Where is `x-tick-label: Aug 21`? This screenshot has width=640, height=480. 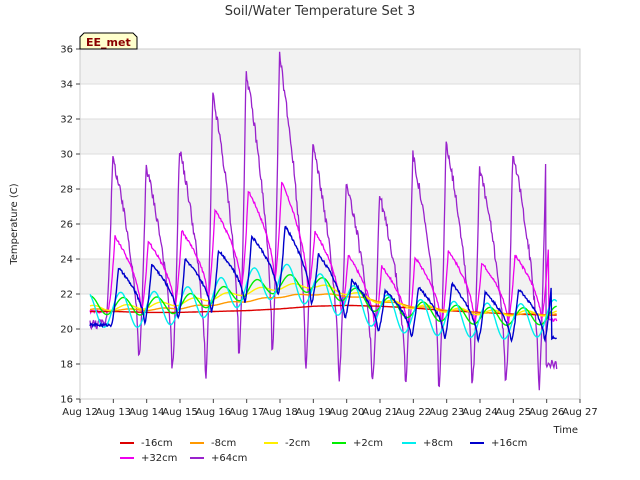 x-tick-label: Aug 21 is located at coordinates (379, 412).